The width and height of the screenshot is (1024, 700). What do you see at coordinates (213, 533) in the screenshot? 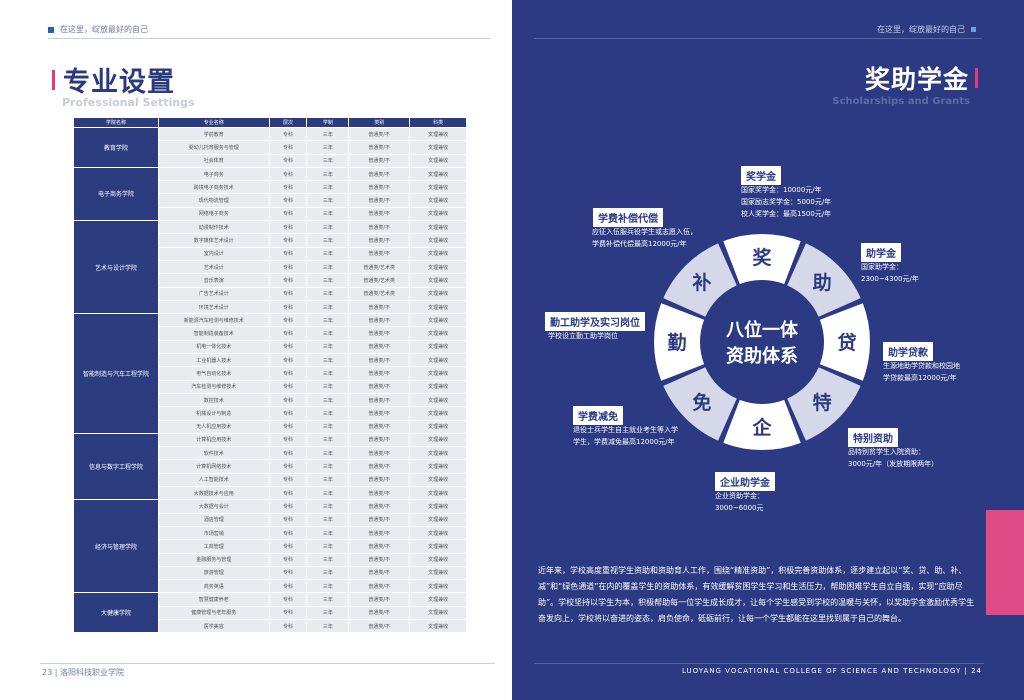
I see `table-cell: 市场营销` at bounding box center [213, 533].